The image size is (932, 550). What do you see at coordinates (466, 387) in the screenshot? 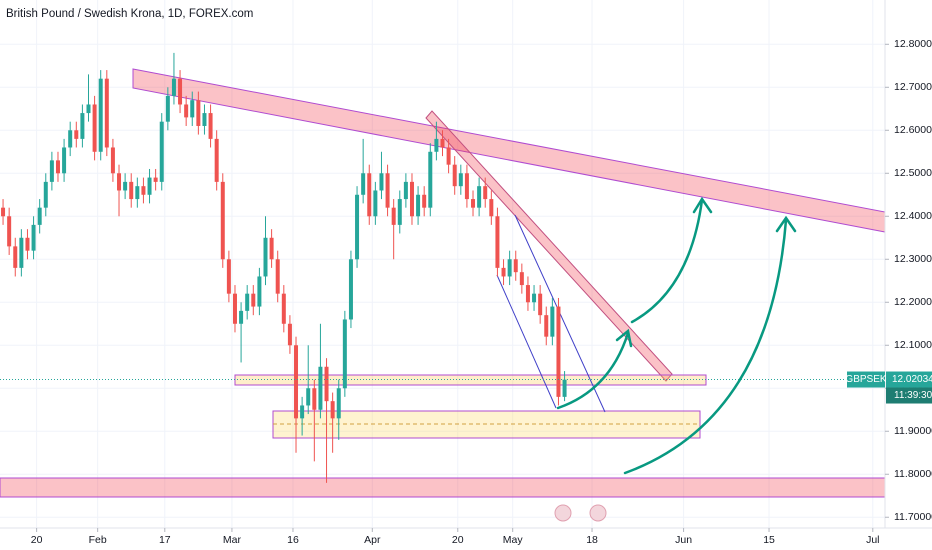
I see `price-tag: GBPSEK 12.02034 11:39:30` at bounding box center [466, 387].